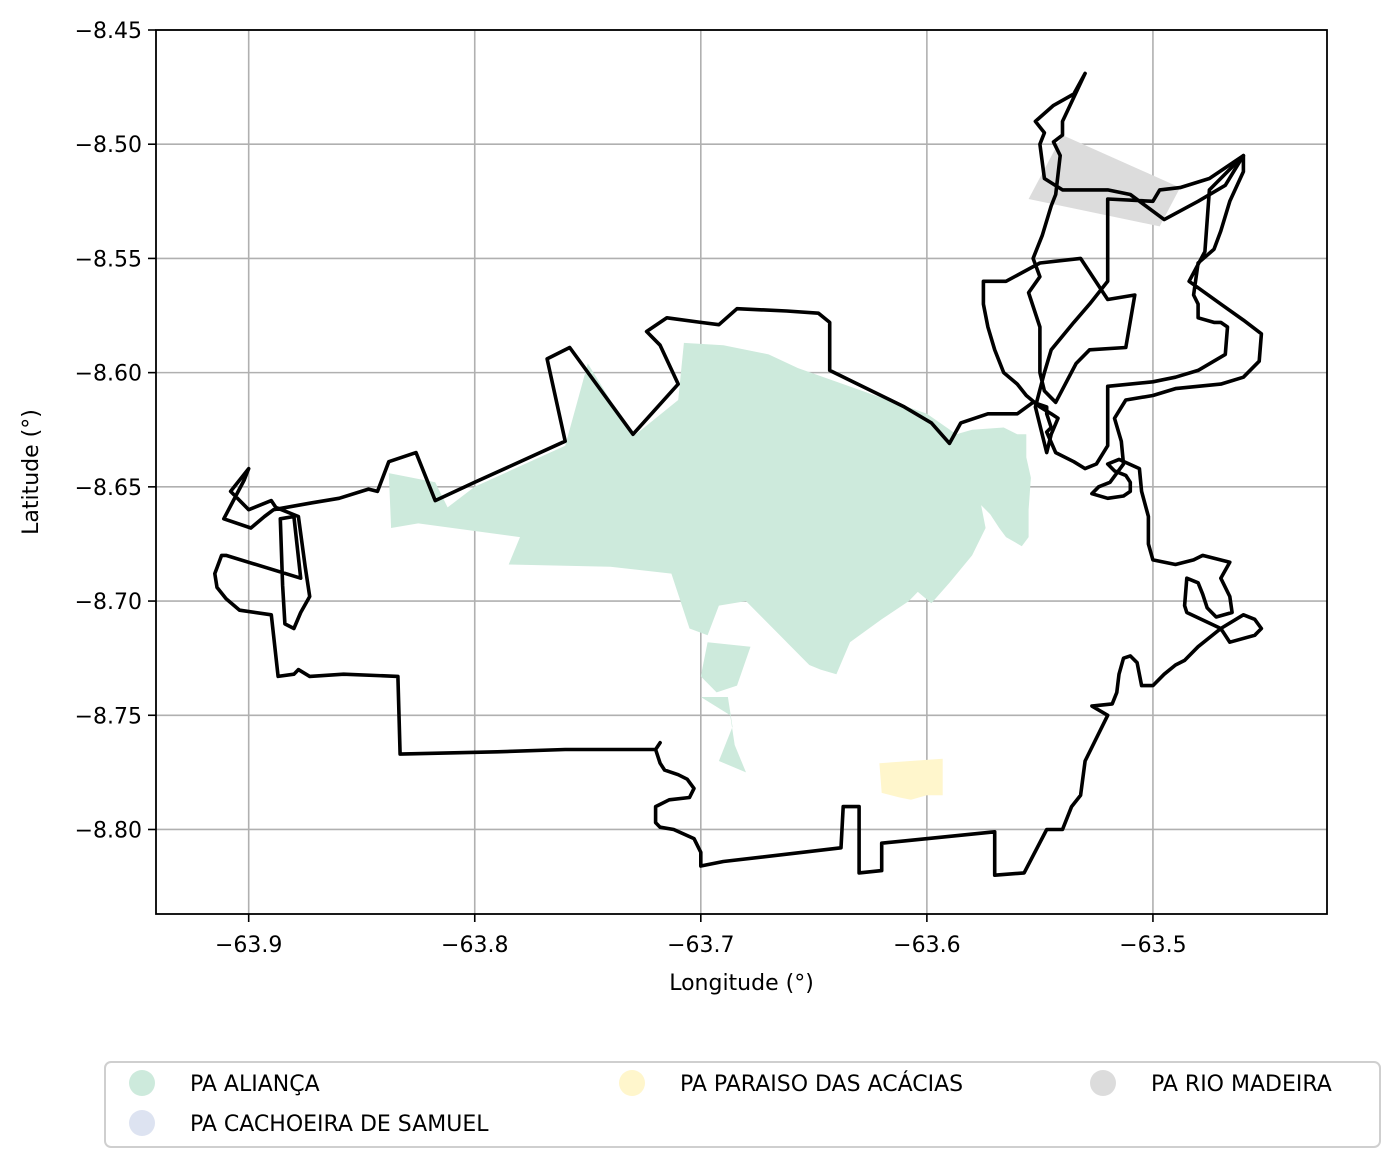 Image resolution: width=1399 pixels, height=1167 pixels. What do you see at coordinates (474, 945) in the screenshot?
I see `x-tick-label-1: −63.8` at bounding box center [474, 945].